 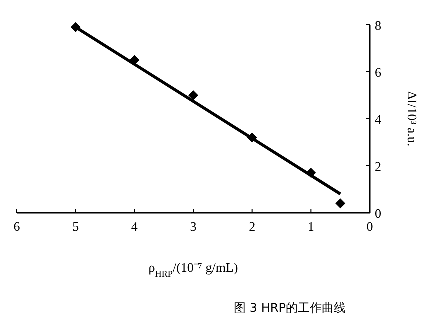 What do you see at coordinates (290, 308) in the screenshot?
I see `caption: 图 3 HRP的工作曲线` at bounding box center [290, 308].